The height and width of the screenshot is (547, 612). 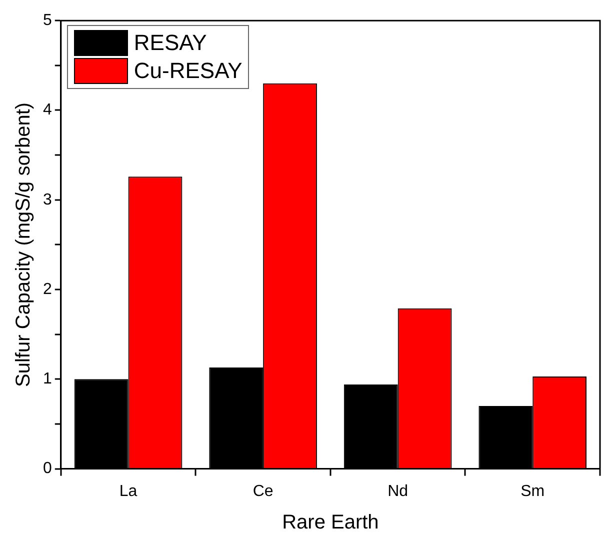 What do you see at coordinates (128, 491) in the screenshot?
I see `x-tick-label: La` at bounding box center [128, 491].